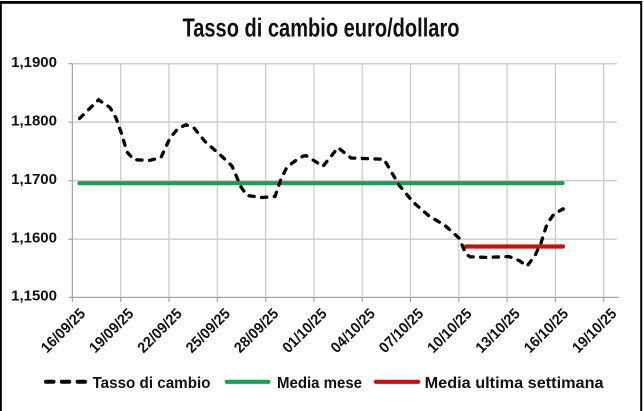 The height and width of the screenshot is (411, 644). I want to click on svg-text: 1,1800, so click(34, 120).